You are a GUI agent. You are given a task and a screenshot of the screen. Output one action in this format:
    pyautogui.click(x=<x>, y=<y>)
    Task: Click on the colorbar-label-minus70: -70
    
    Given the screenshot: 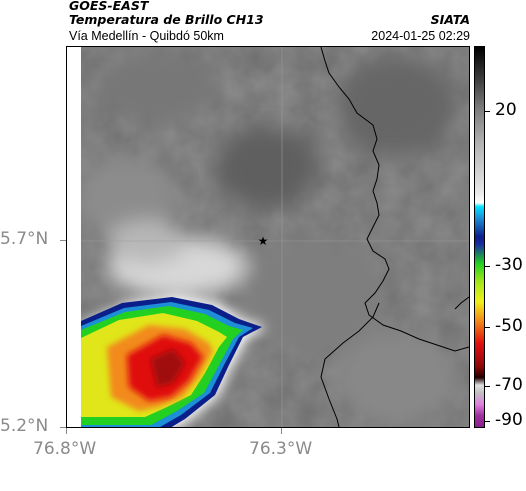 What is the action you would take?
    pyautogui.click(x=509, y=385)
    